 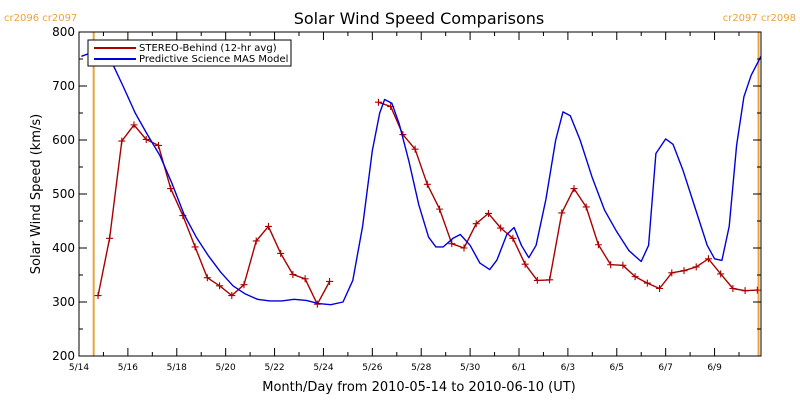 What do you see at coordinates (40, 18) in the screenshot?
I see `carrington-label-0: cr2096 cr2097` at bounding box center [40, 18].